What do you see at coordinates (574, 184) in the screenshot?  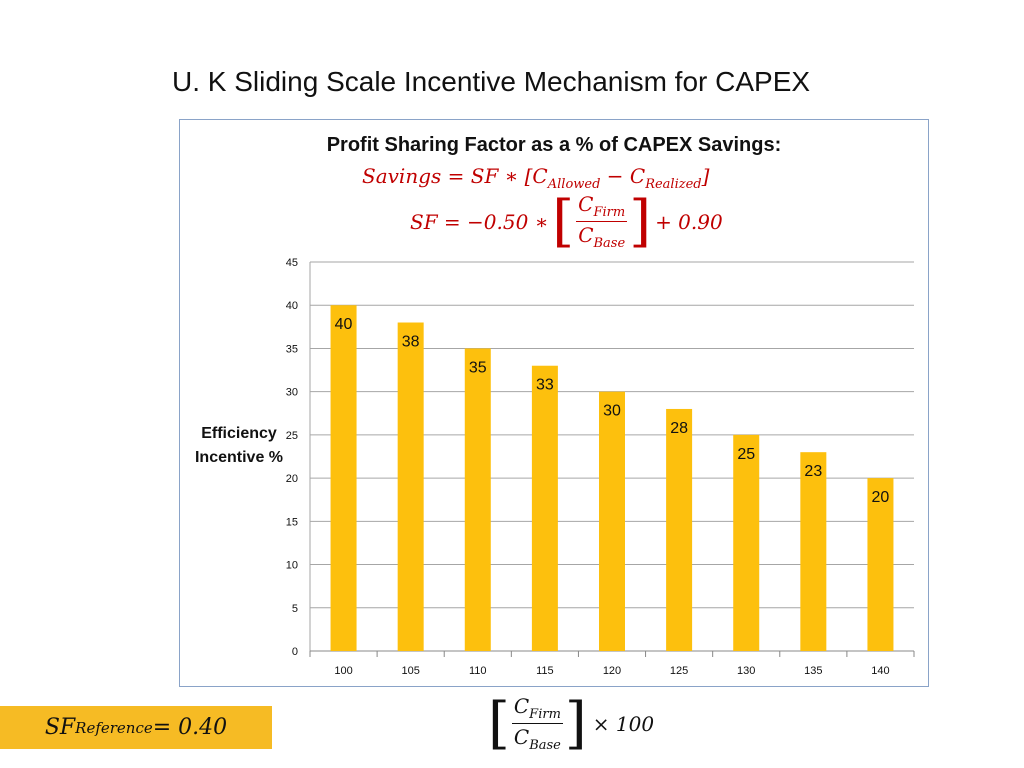 I see `allowed-subscript: Allowed` at bounding box center [574, 184].